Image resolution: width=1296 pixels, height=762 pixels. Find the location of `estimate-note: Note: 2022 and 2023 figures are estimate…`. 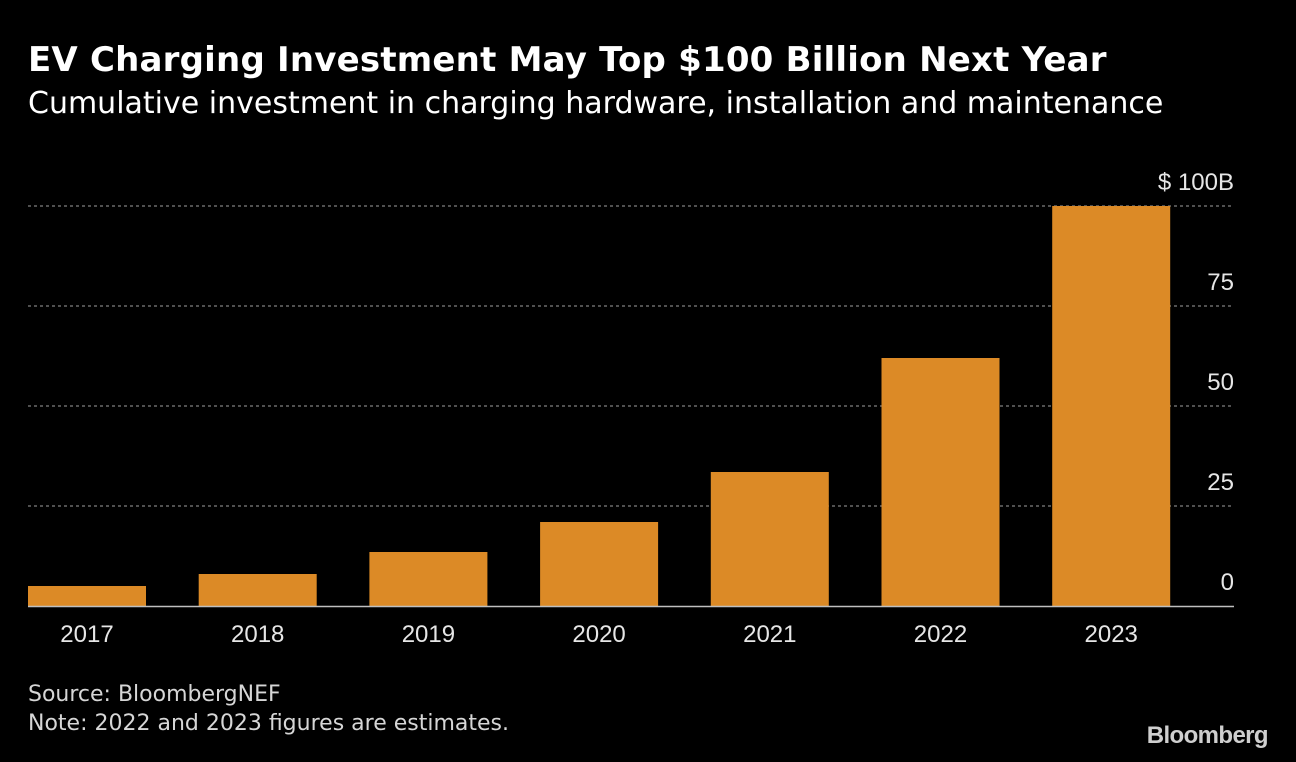

estimate-note: Note: 2022 and 2023 figures are estimate… is located at coordinates (268, 723).